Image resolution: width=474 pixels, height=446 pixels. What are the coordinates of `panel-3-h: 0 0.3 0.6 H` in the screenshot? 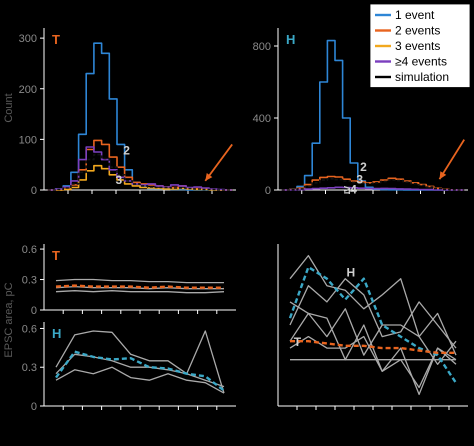 It's located at (129, 367).